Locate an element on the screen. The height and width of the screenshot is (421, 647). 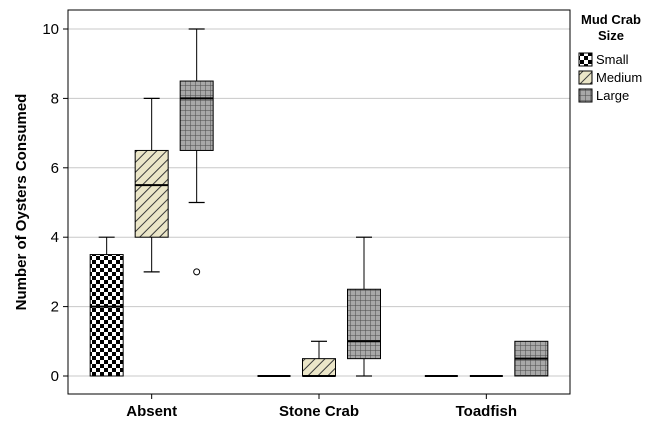
x-category-label: Stone Crab is located at coordinates (319, 411).